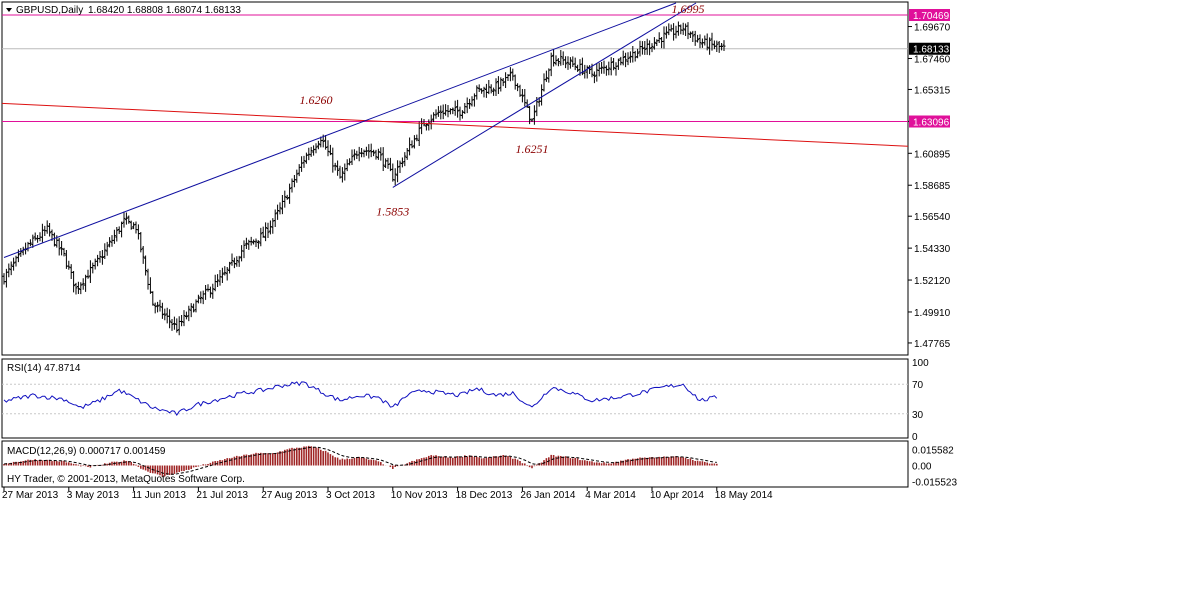 This screenshot has width=1191, height=601. I want to click on y-tick-label: 1.58685, so click(932, 186).